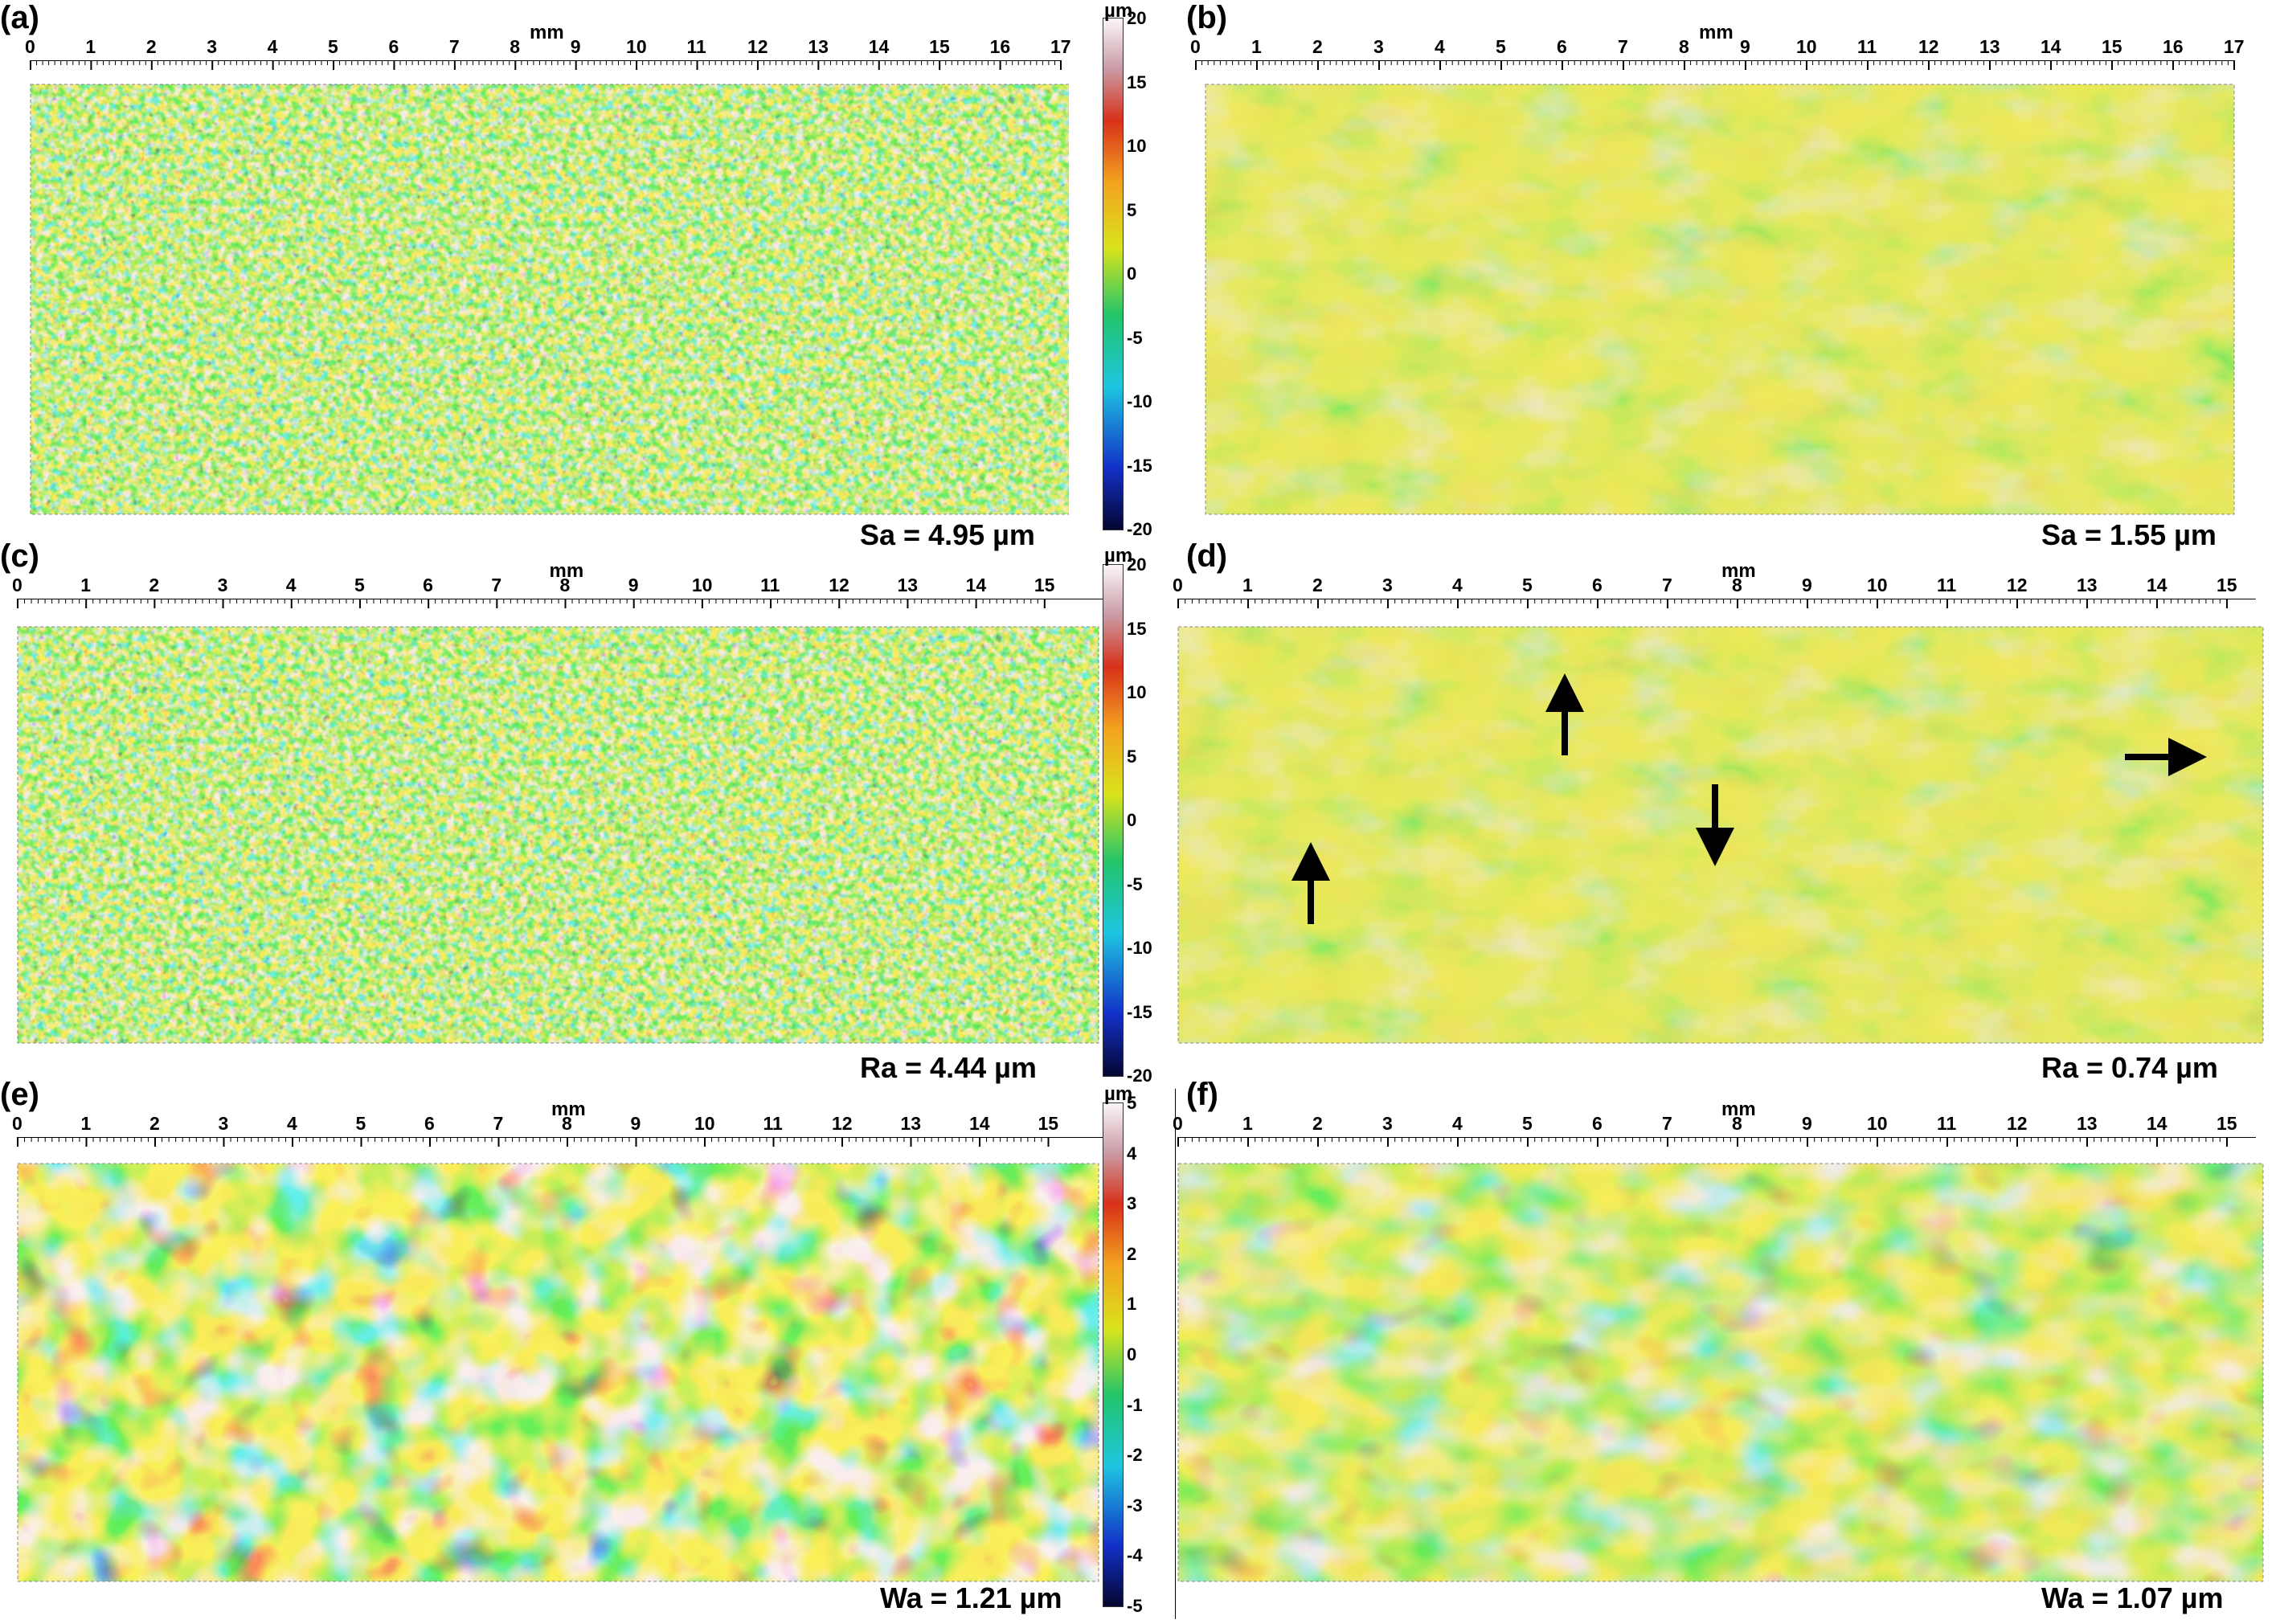  Describe the element at coordinates (2087, 1123) in the screenshot. I see `panel-f-tick-label: 13` at that location.